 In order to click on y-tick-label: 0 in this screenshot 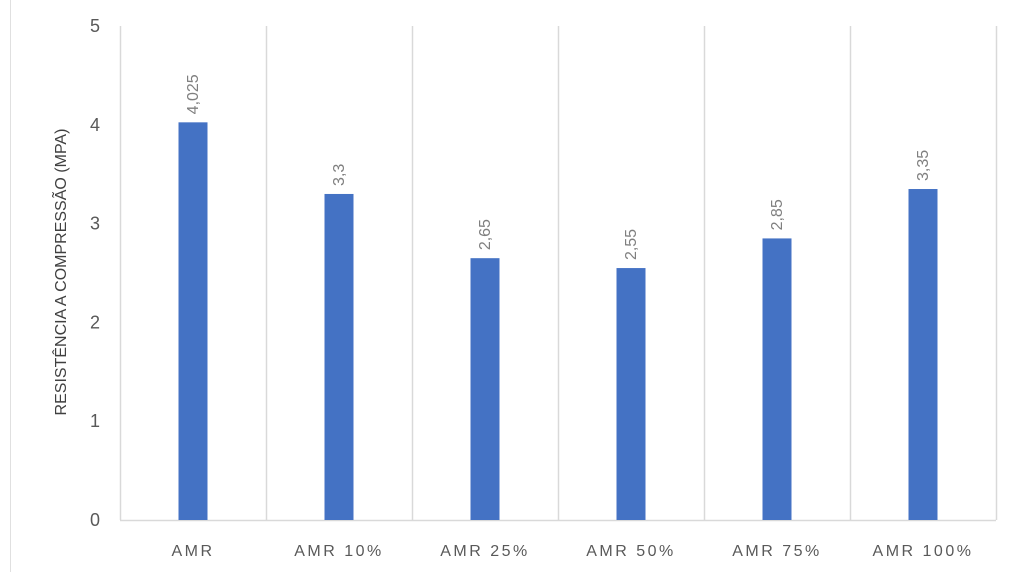, I will do `click(95, 520)`.